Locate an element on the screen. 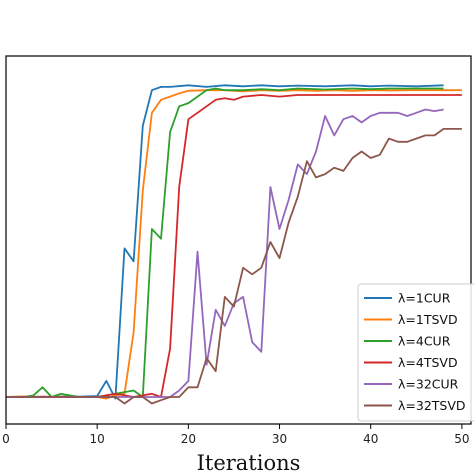 The height and width of the screenshot is (474, 474). x-axis-title: Iterations is located at coordinates (249, 462).